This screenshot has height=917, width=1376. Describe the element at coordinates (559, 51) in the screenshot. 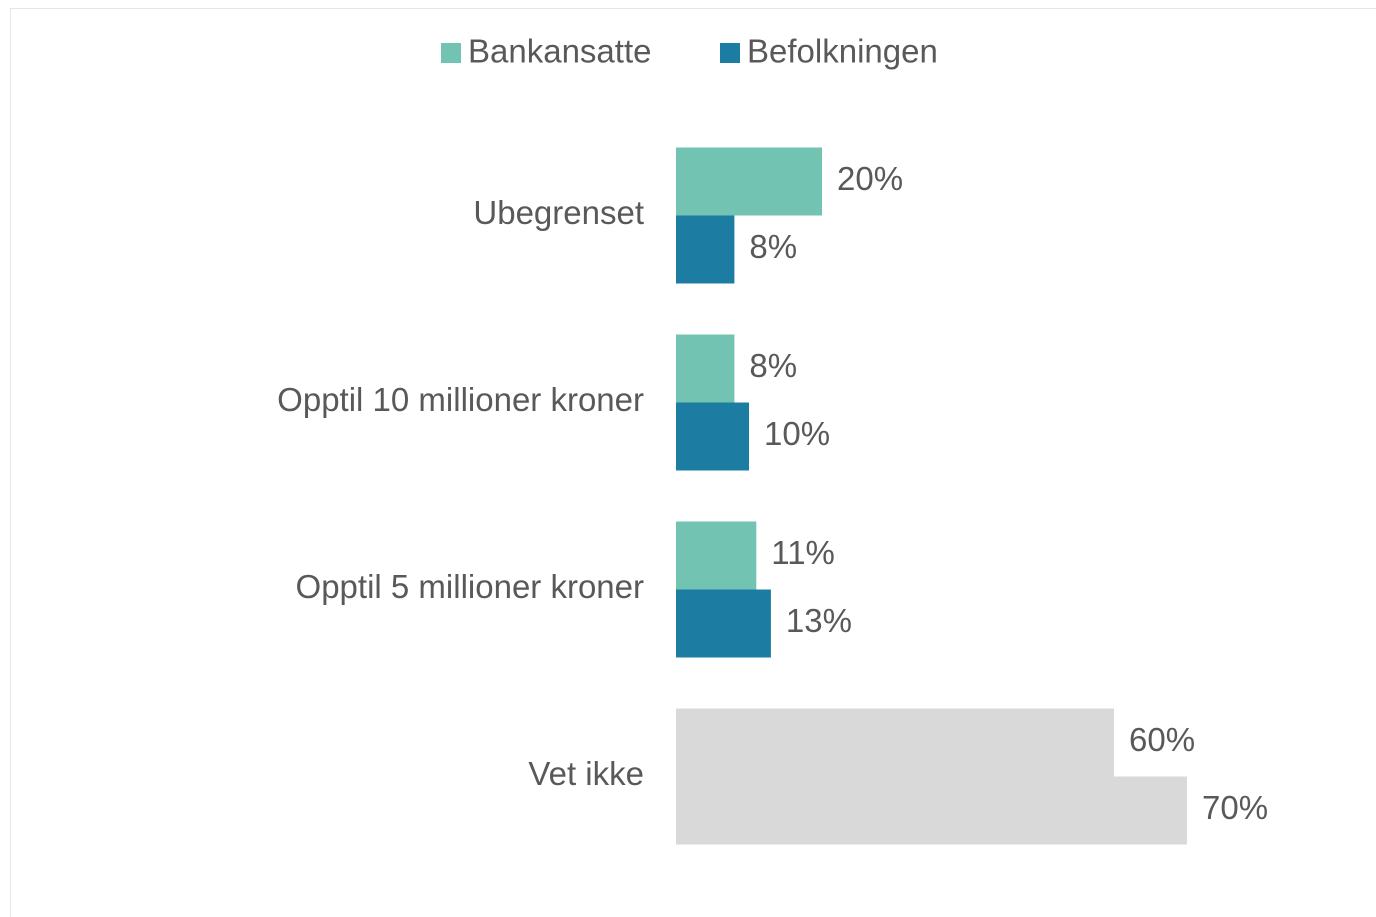

I see `legend-label: Bankansatte` at that location.